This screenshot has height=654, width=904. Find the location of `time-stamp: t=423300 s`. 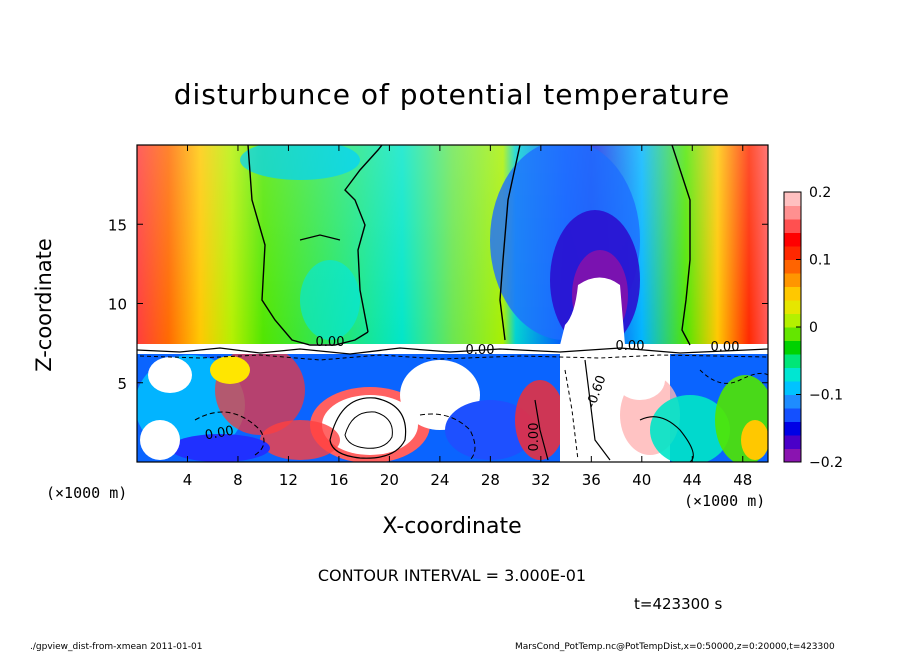

time-stamp: t=423300 s is located at coordinates (678, 604).